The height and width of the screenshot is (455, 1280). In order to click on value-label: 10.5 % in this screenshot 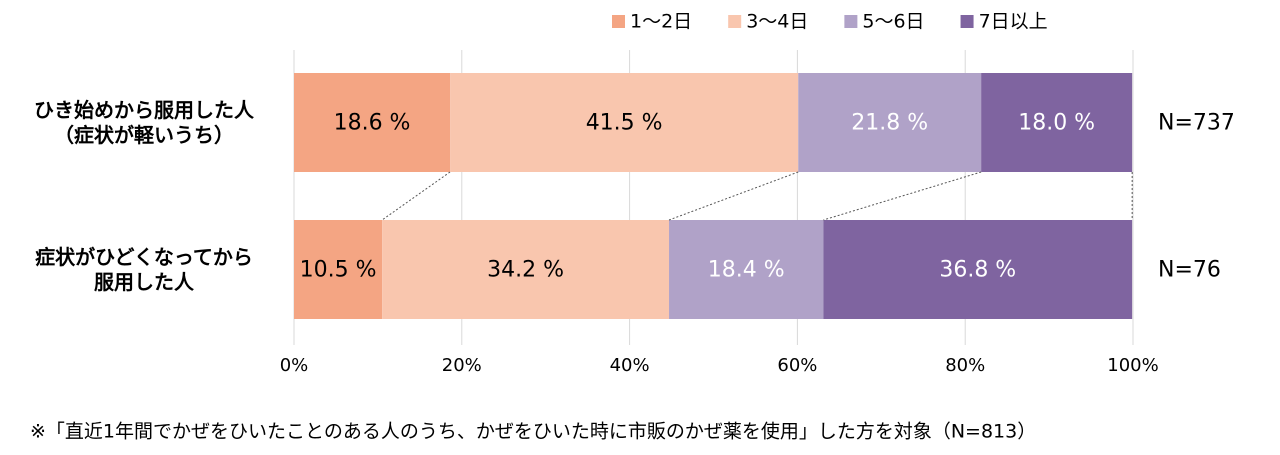, I will do `click(338, 270)`.